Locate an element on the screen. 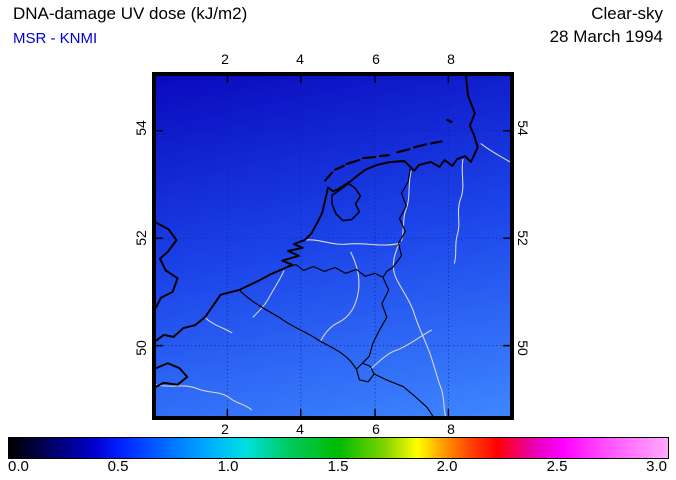 The width and height of the screenshot is (676, 480). colorbar-tick-label: 1.0 is located at coordinates (228, 466).